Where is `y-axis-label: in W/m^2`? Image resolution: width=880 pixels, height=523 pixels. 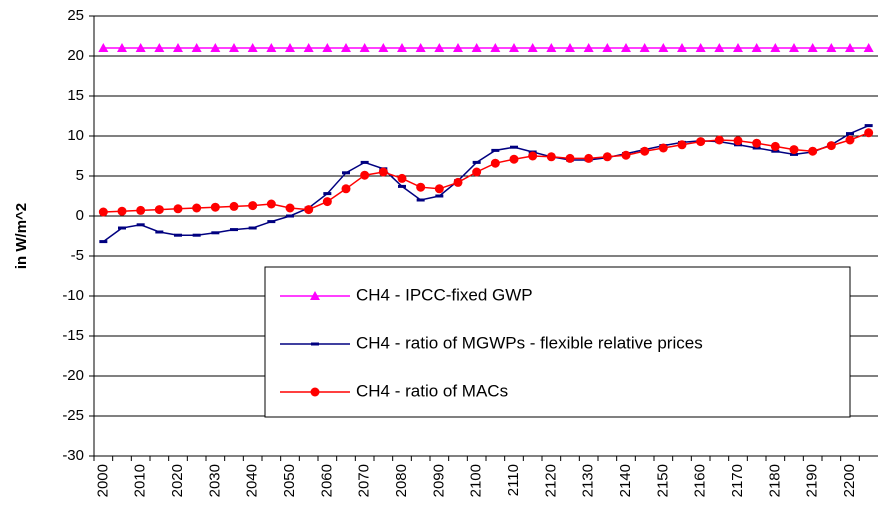
y-axis-label: in W/m^2 is located at coordinates (21, 236).